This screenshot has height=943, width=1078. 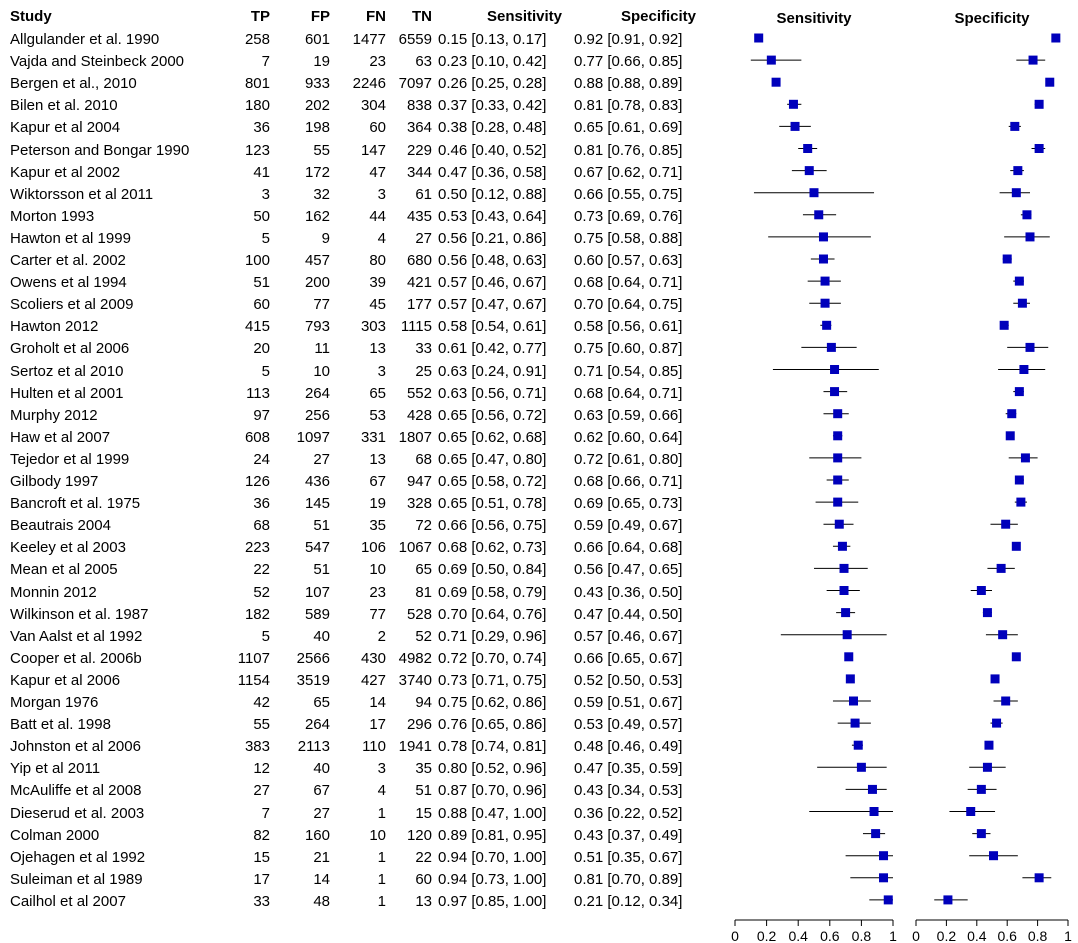 What do you see at coordinates (492, 857) in the screenshot?
I see `cell-sens-text: 0.94 [0.70, 1.00]` at bounding box center [492, 857].